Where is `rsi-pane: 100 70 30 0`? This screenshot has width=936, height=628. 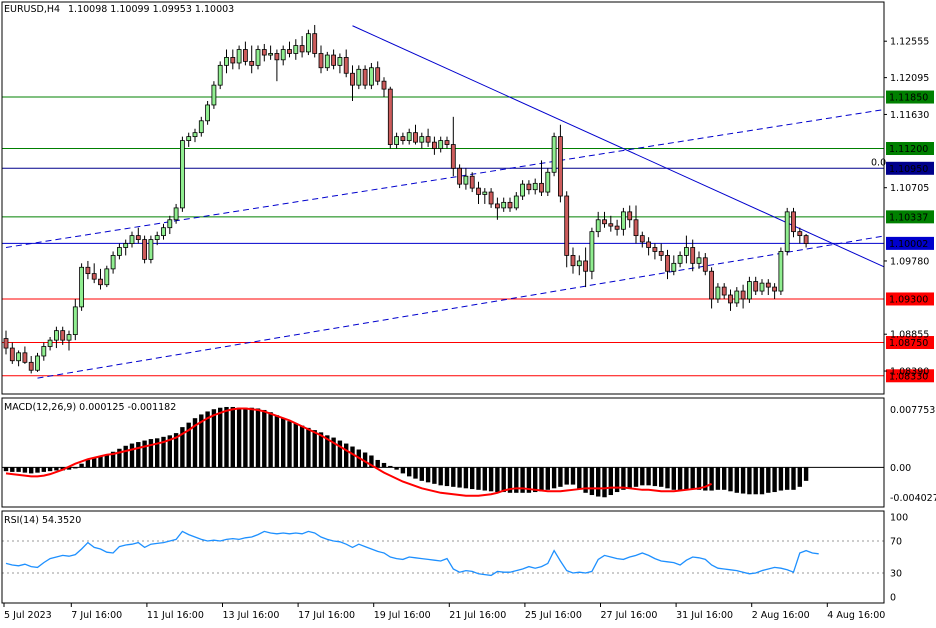 rsi-pane: 100 70 30 0 is located at coordinates (455, 558).